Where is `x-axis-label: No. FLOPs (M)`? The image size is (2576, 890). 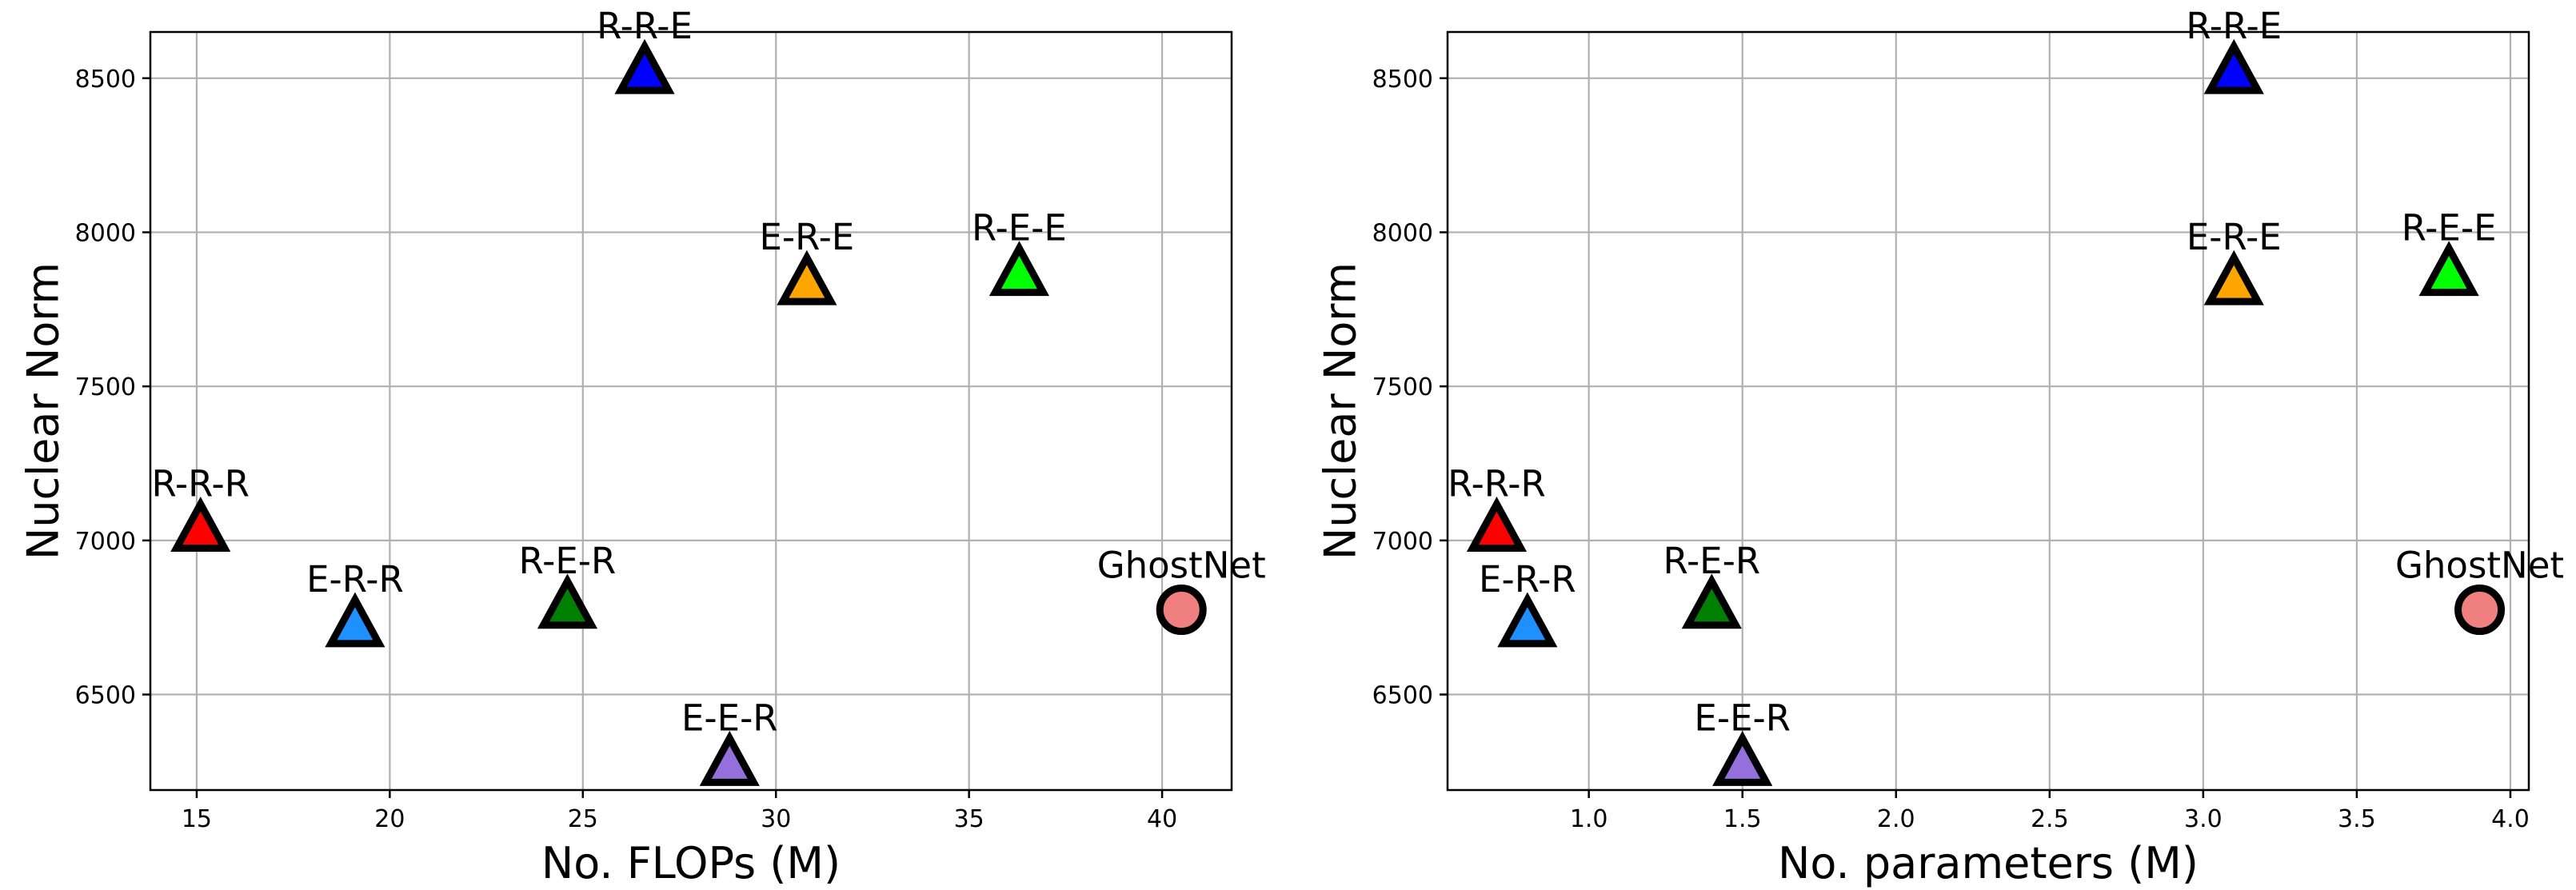
x-axis-label: No. FLOPs (M) is located at coordinates (691, 863).